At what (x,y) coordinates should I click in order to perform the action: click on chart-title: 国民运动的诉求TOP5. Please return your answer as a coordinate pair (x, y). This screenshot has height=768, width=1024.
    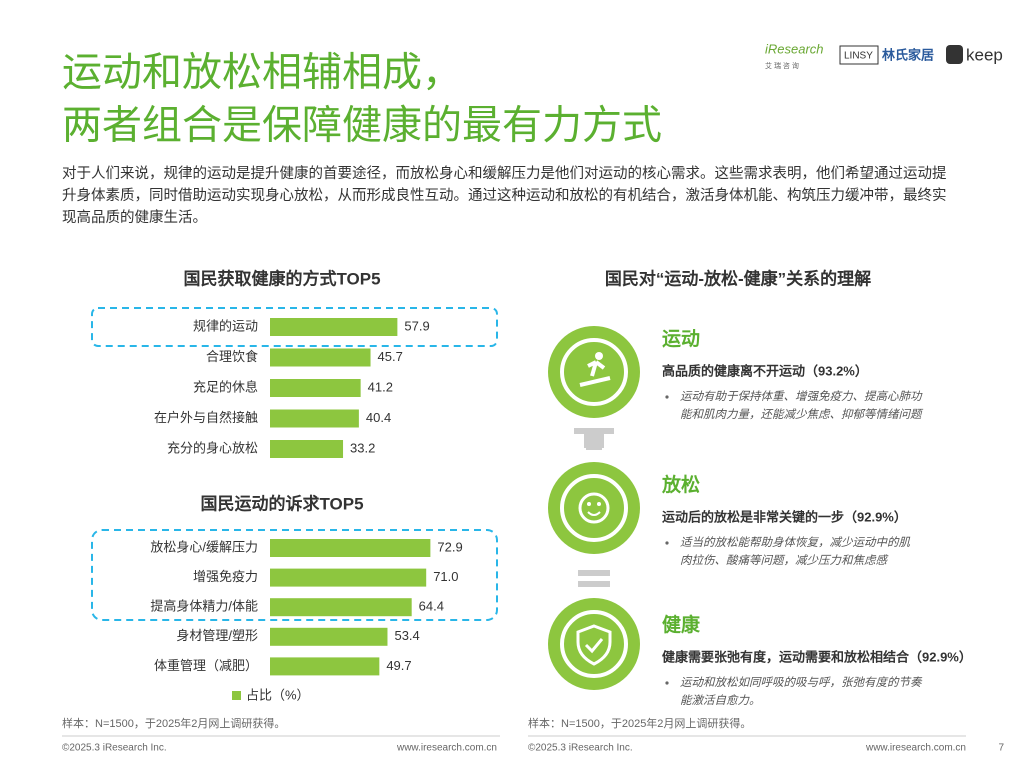
    Looking at the image, I should click on (281, 503).